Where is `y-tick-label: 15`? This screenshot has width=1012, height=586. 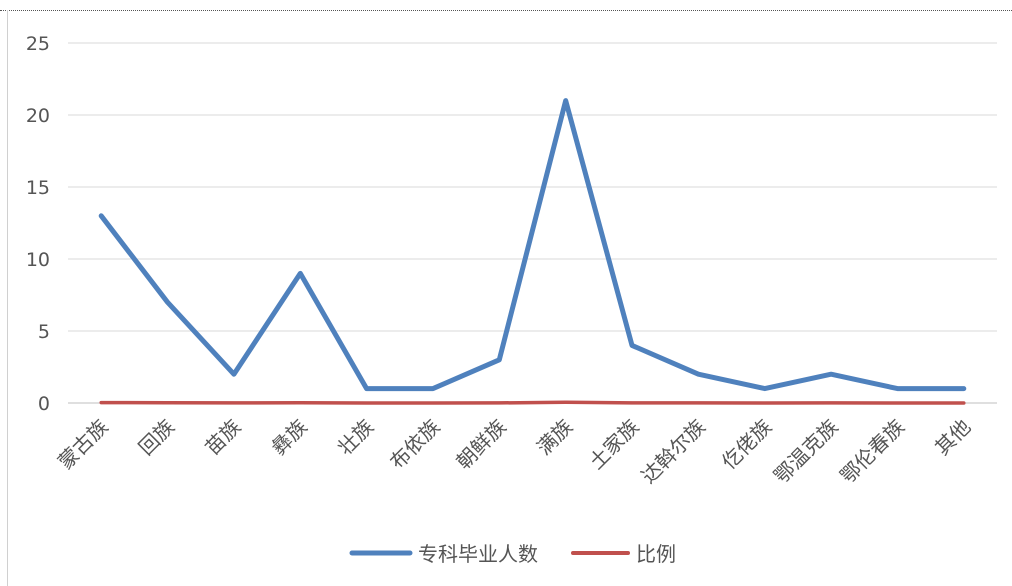
y-tick-label: 15 is located at coordinates (38, 188).